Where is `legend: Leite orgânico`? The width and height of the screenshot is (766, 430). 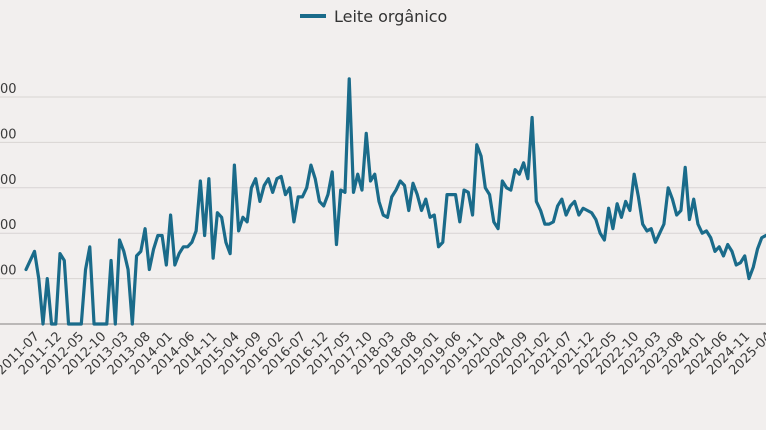 legend: Leite orgânico is located at coordinates (373, 16).